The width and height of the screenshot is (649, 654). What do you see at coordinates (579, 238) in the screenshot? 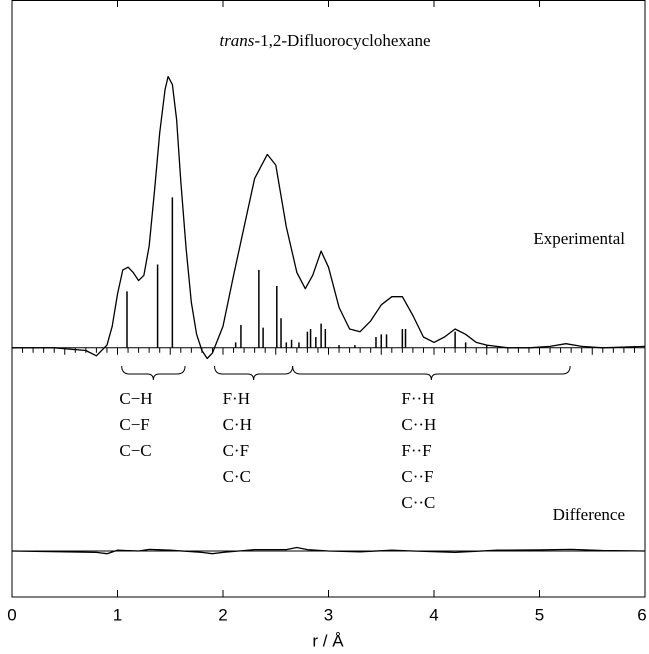
I see `series-label: Experimental` at bounding box center [579, 238].